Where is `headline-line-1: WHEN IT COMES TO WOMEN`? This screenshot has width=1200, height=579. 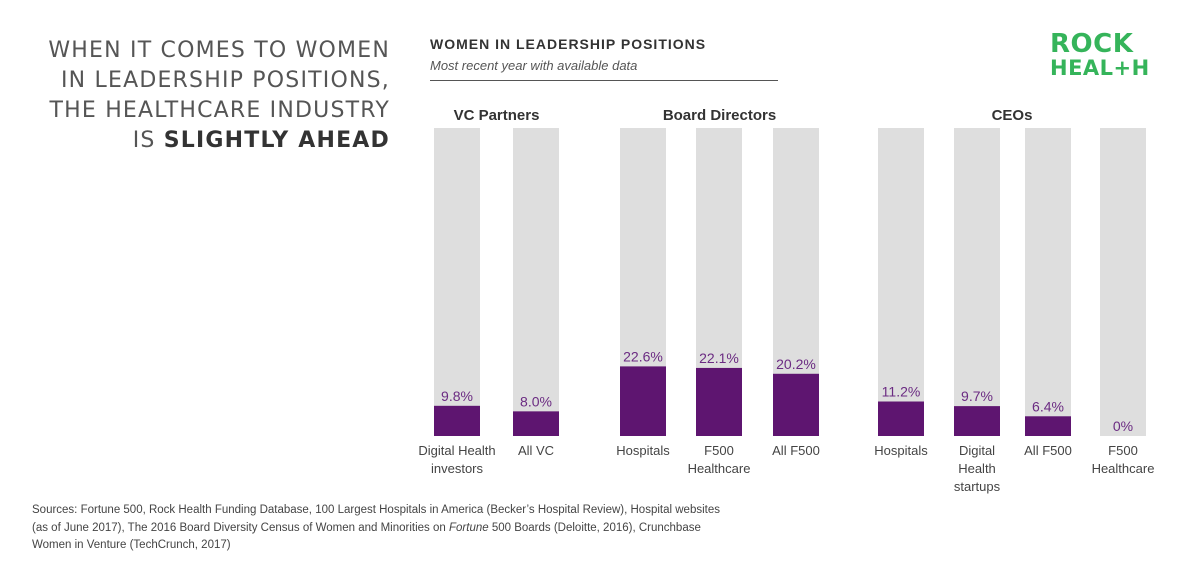
headline-line-1: WHEN IT COMES TO WOMEN is located at coordinates (219, 50).